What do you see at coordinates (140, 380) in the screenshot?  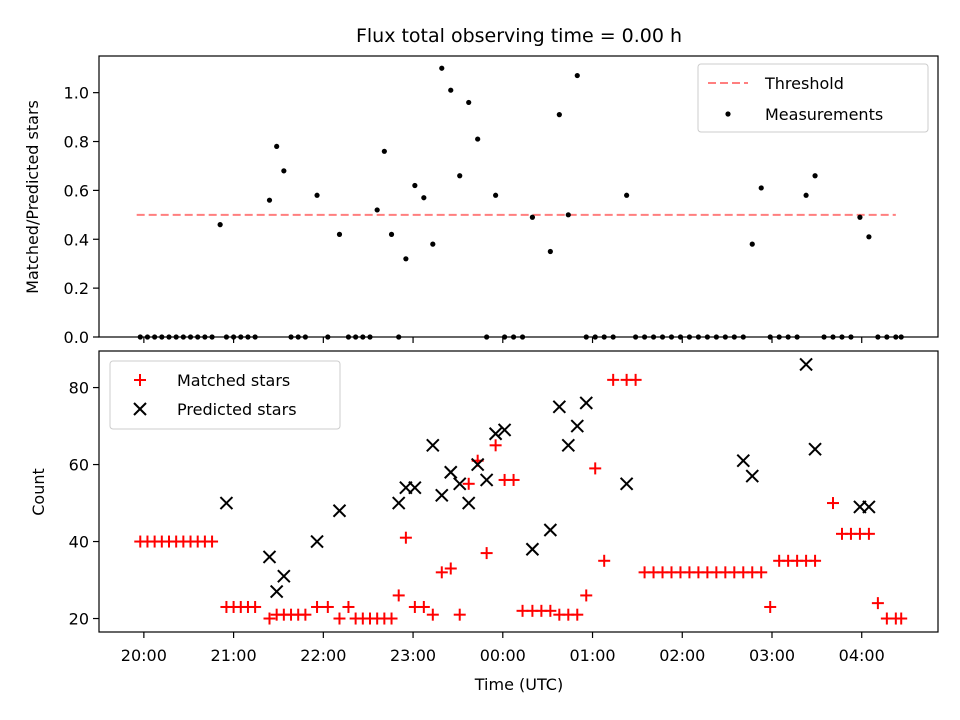 I see `legend-matched-swatch` at bounding box center [140, 380].